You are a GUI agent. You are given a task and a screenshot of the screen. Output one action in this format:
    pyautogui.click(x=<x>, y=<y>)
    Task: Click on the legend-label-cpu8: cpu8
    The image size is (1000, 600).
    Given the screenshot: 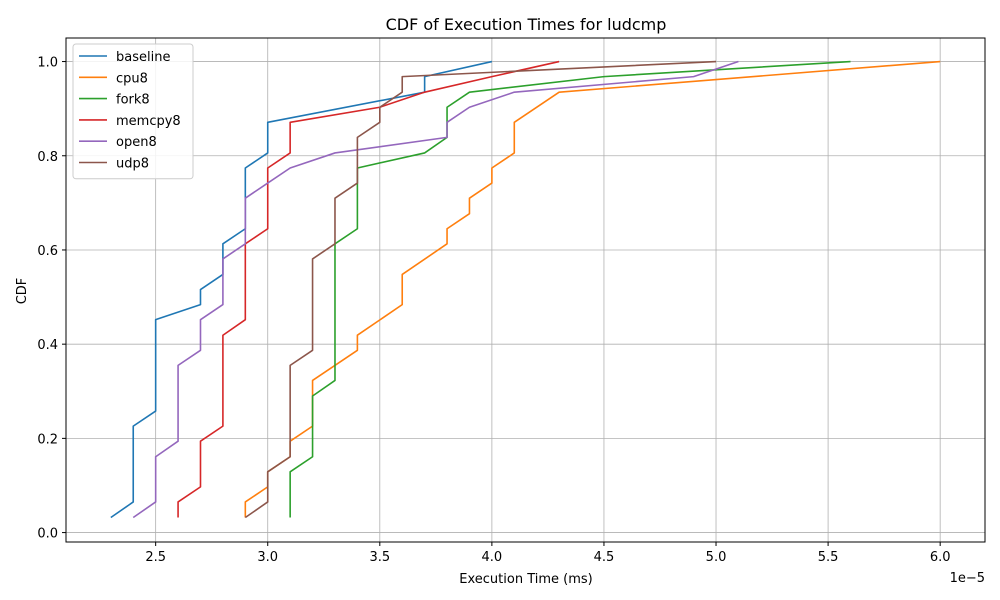 What is the action you would take?
    pyautogui.click(x=132, y=78)
    